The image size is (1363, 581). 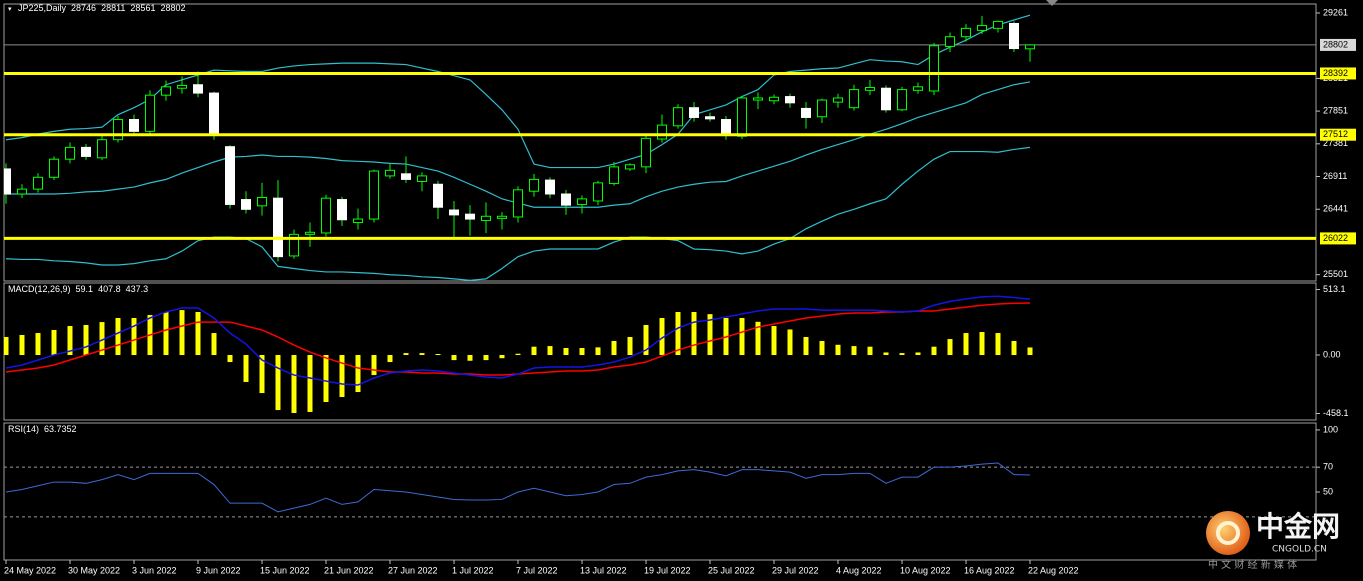 What do you see at coordinates (1330, 429) in the screenshot?
I see `y-tick-label: 100` at bounding box center [1330, 429].